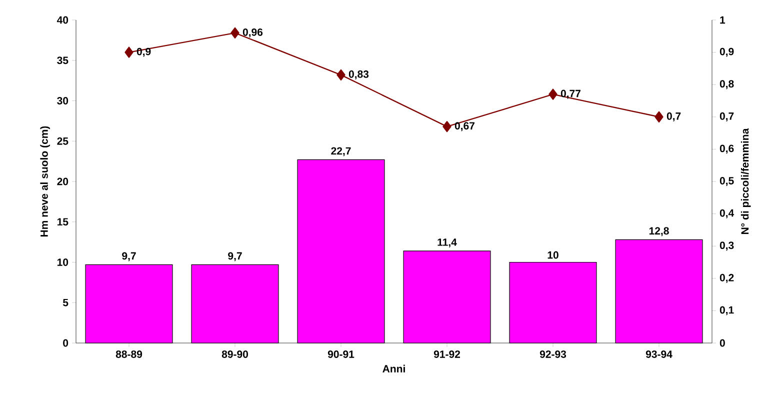 This screenshot has height=415, width=760. I want to click on data-label: 0,9, so click(143, 52).